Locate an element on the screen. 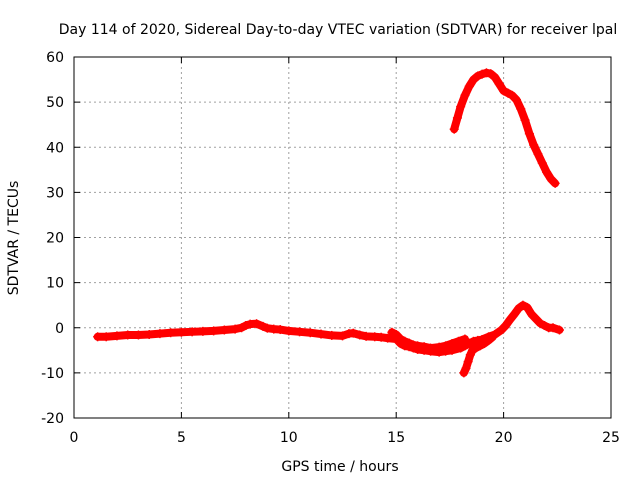 The width and height of the screenshot is (640, 480). y-tick-label: 10 is located at coordinates (55, 284).